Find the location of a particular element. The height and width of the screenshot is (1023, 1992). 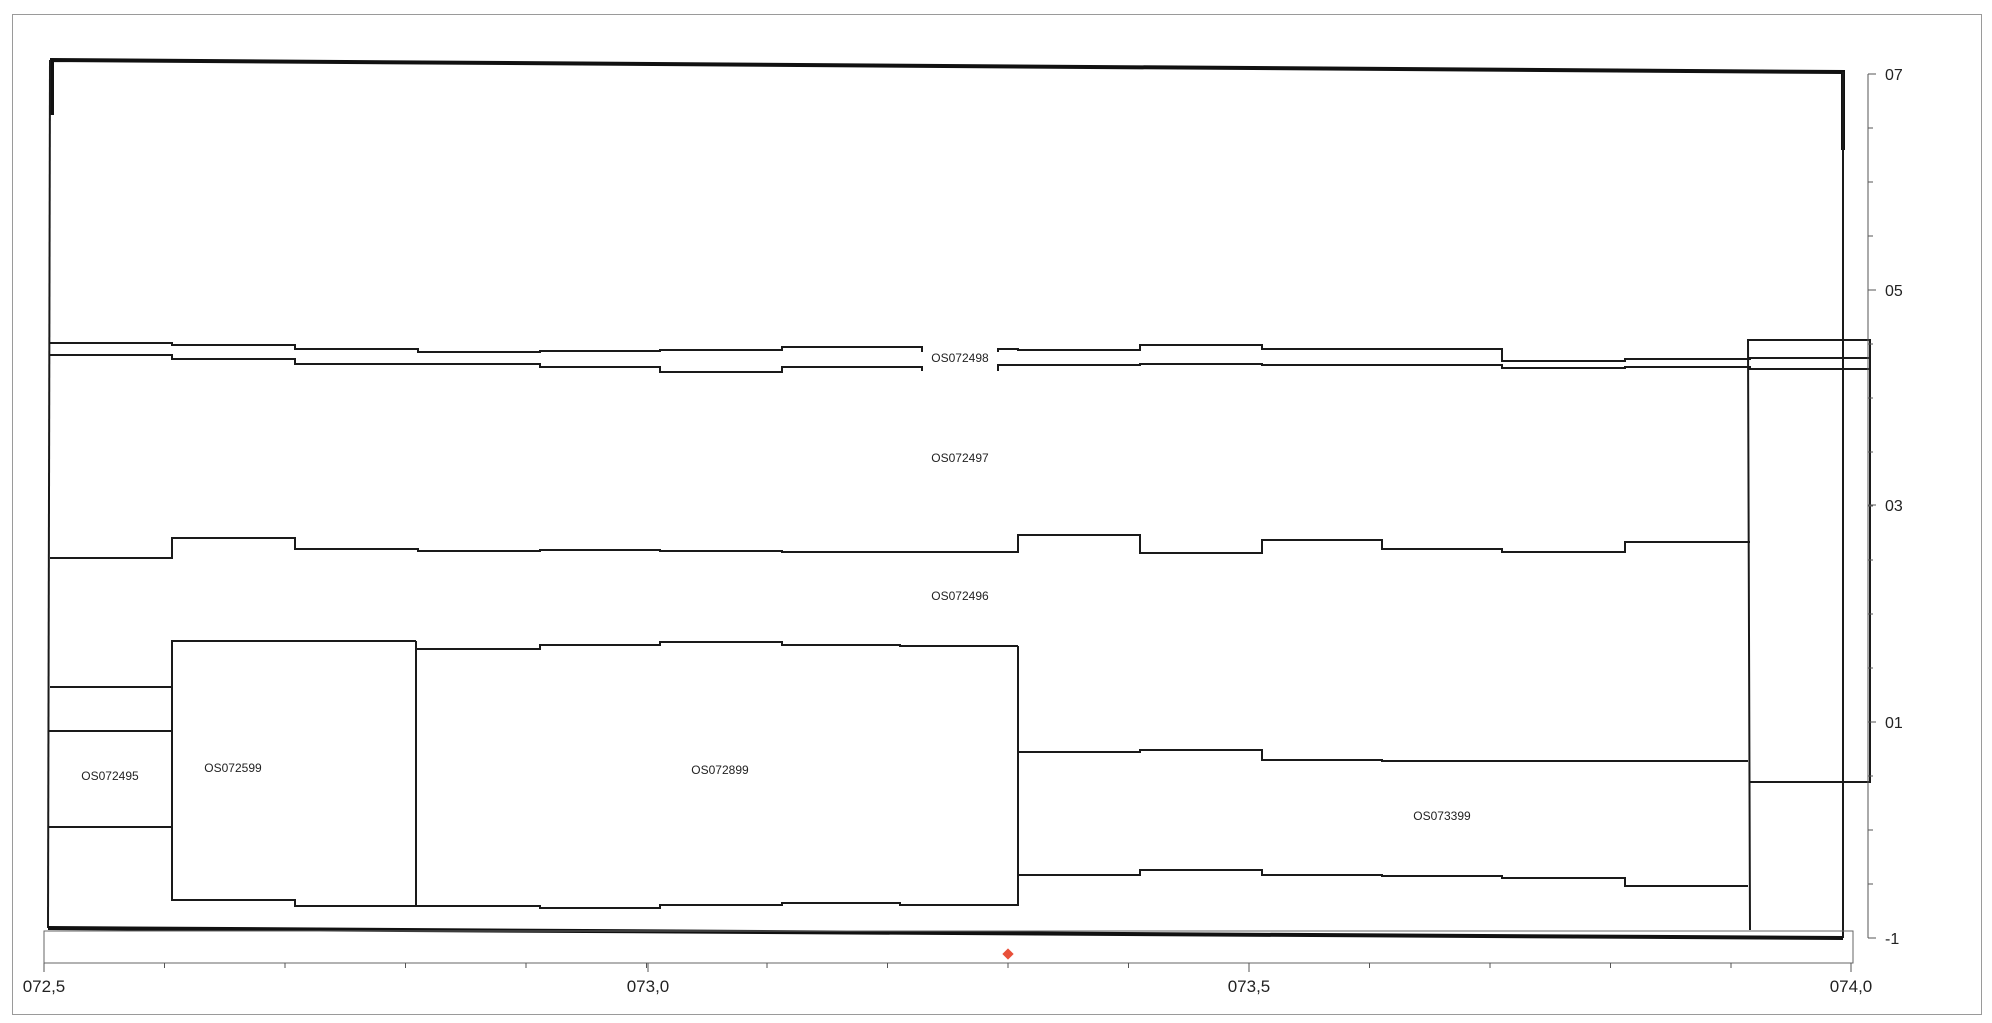

strip-498-top-right is located at coordinates (1433, 353).